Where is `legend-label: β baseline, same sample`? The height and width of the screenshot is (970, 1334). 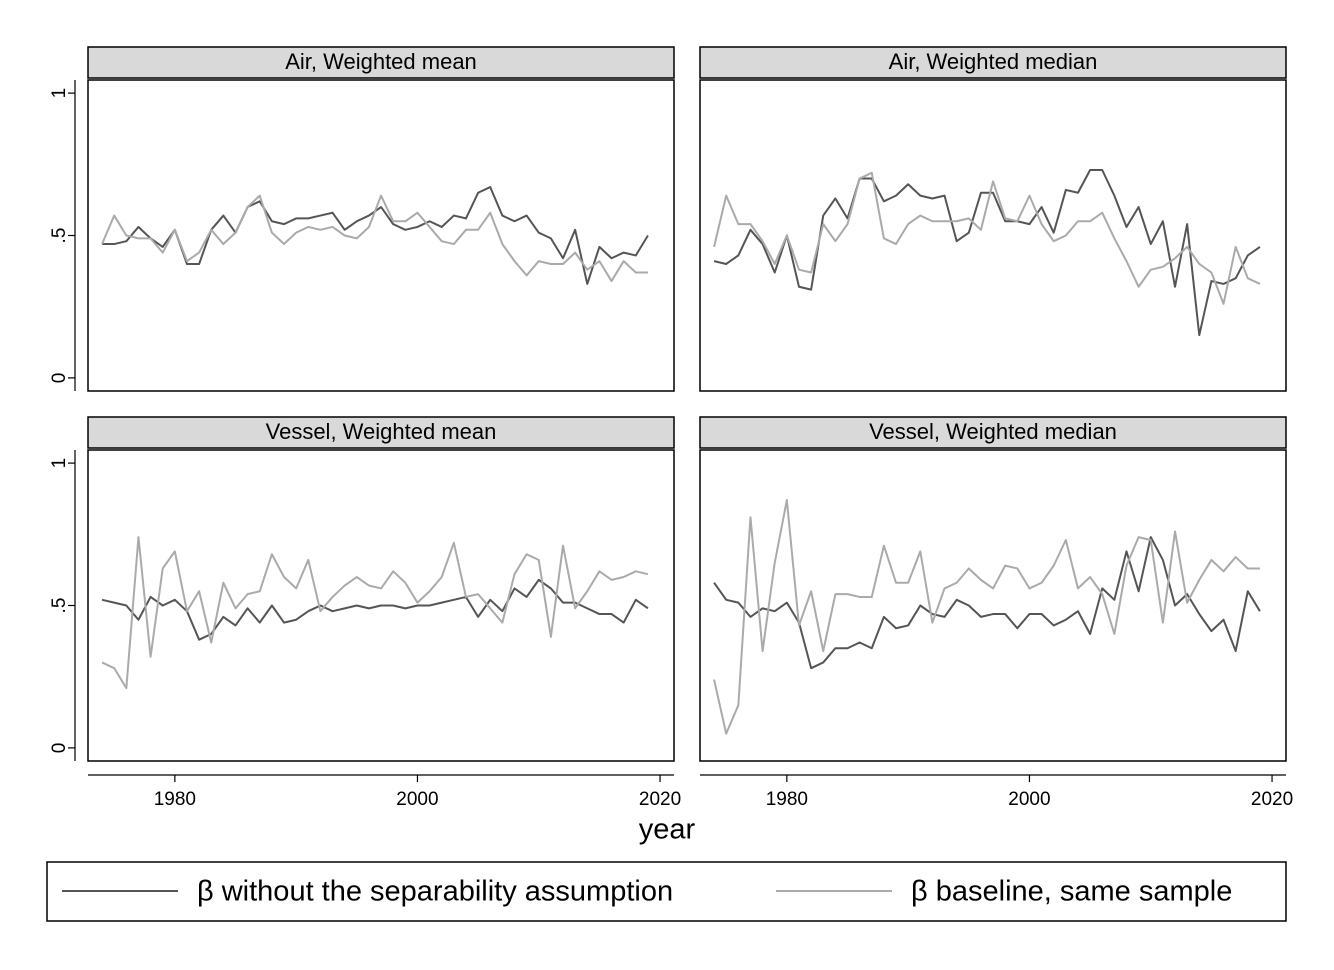
legend-label: β baseline, same sample is located at coordinates (1071, 892).